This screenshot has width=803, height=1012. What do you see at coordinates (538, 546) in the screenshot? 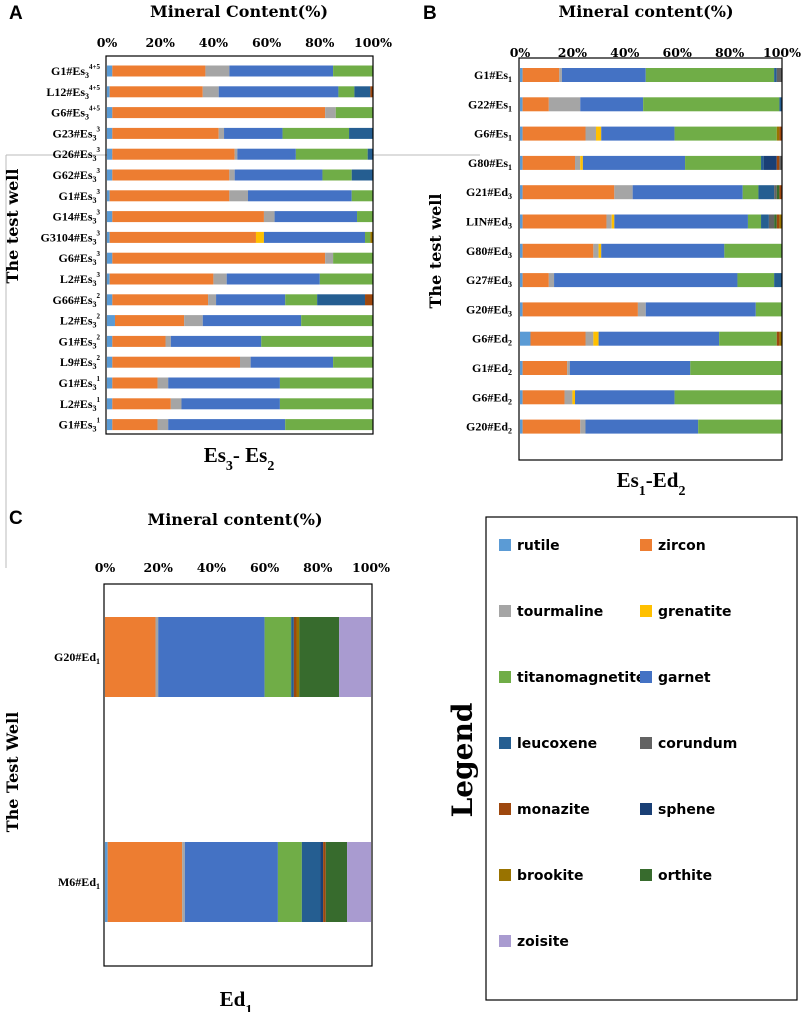
I see `legend-label-rutile: rutile` at bounding box center [538, 546].